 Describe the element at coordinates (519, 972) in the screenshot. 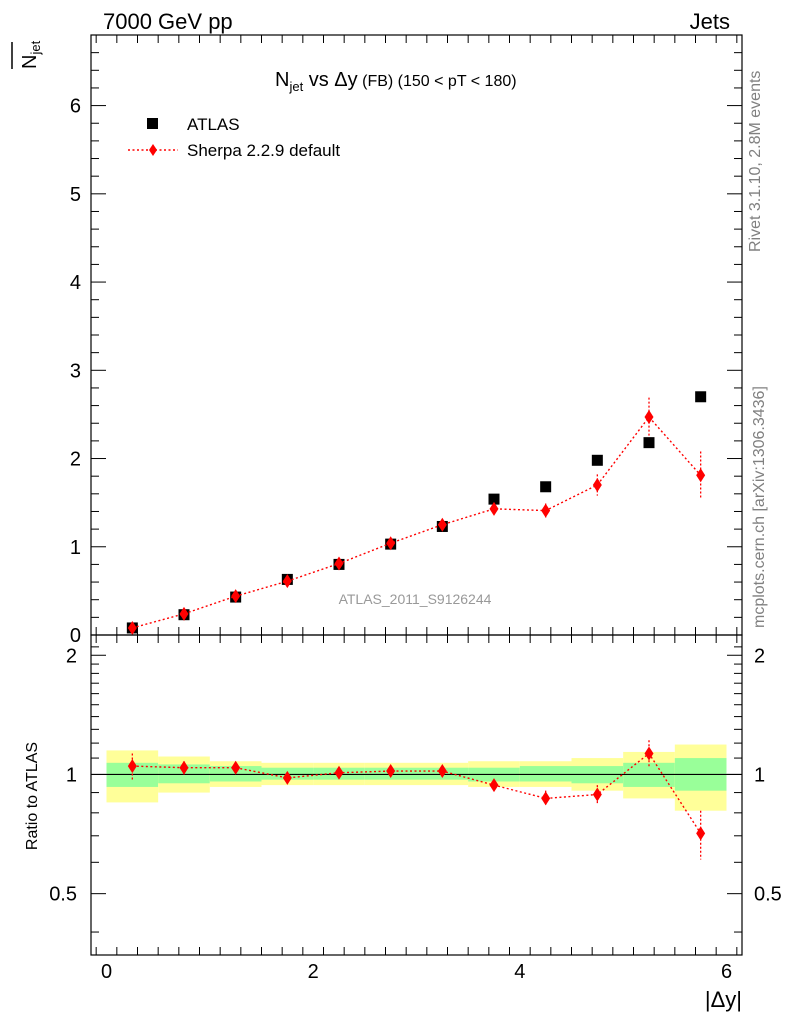

I see `x-tick-label: 4` at that location.